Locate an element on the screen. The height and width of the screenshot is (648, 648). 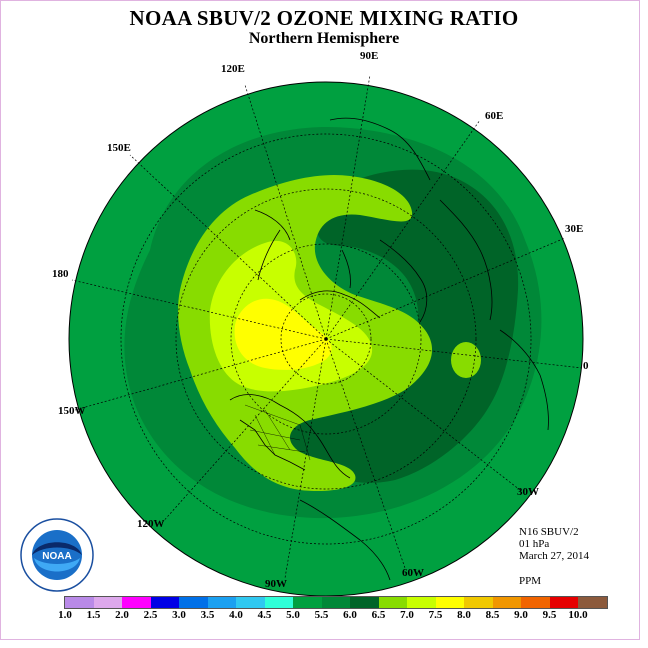
units-label: PPM is located at coordinates (530, 581).